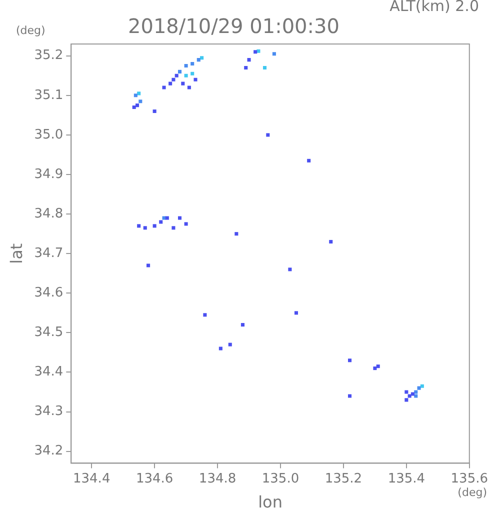 The width and height of the screenshot is (491, 521). What do you see at coordinates (49, 56) in the screenshot?
I see `y-tick-label: 35.2` at bounding box center [49, 56].